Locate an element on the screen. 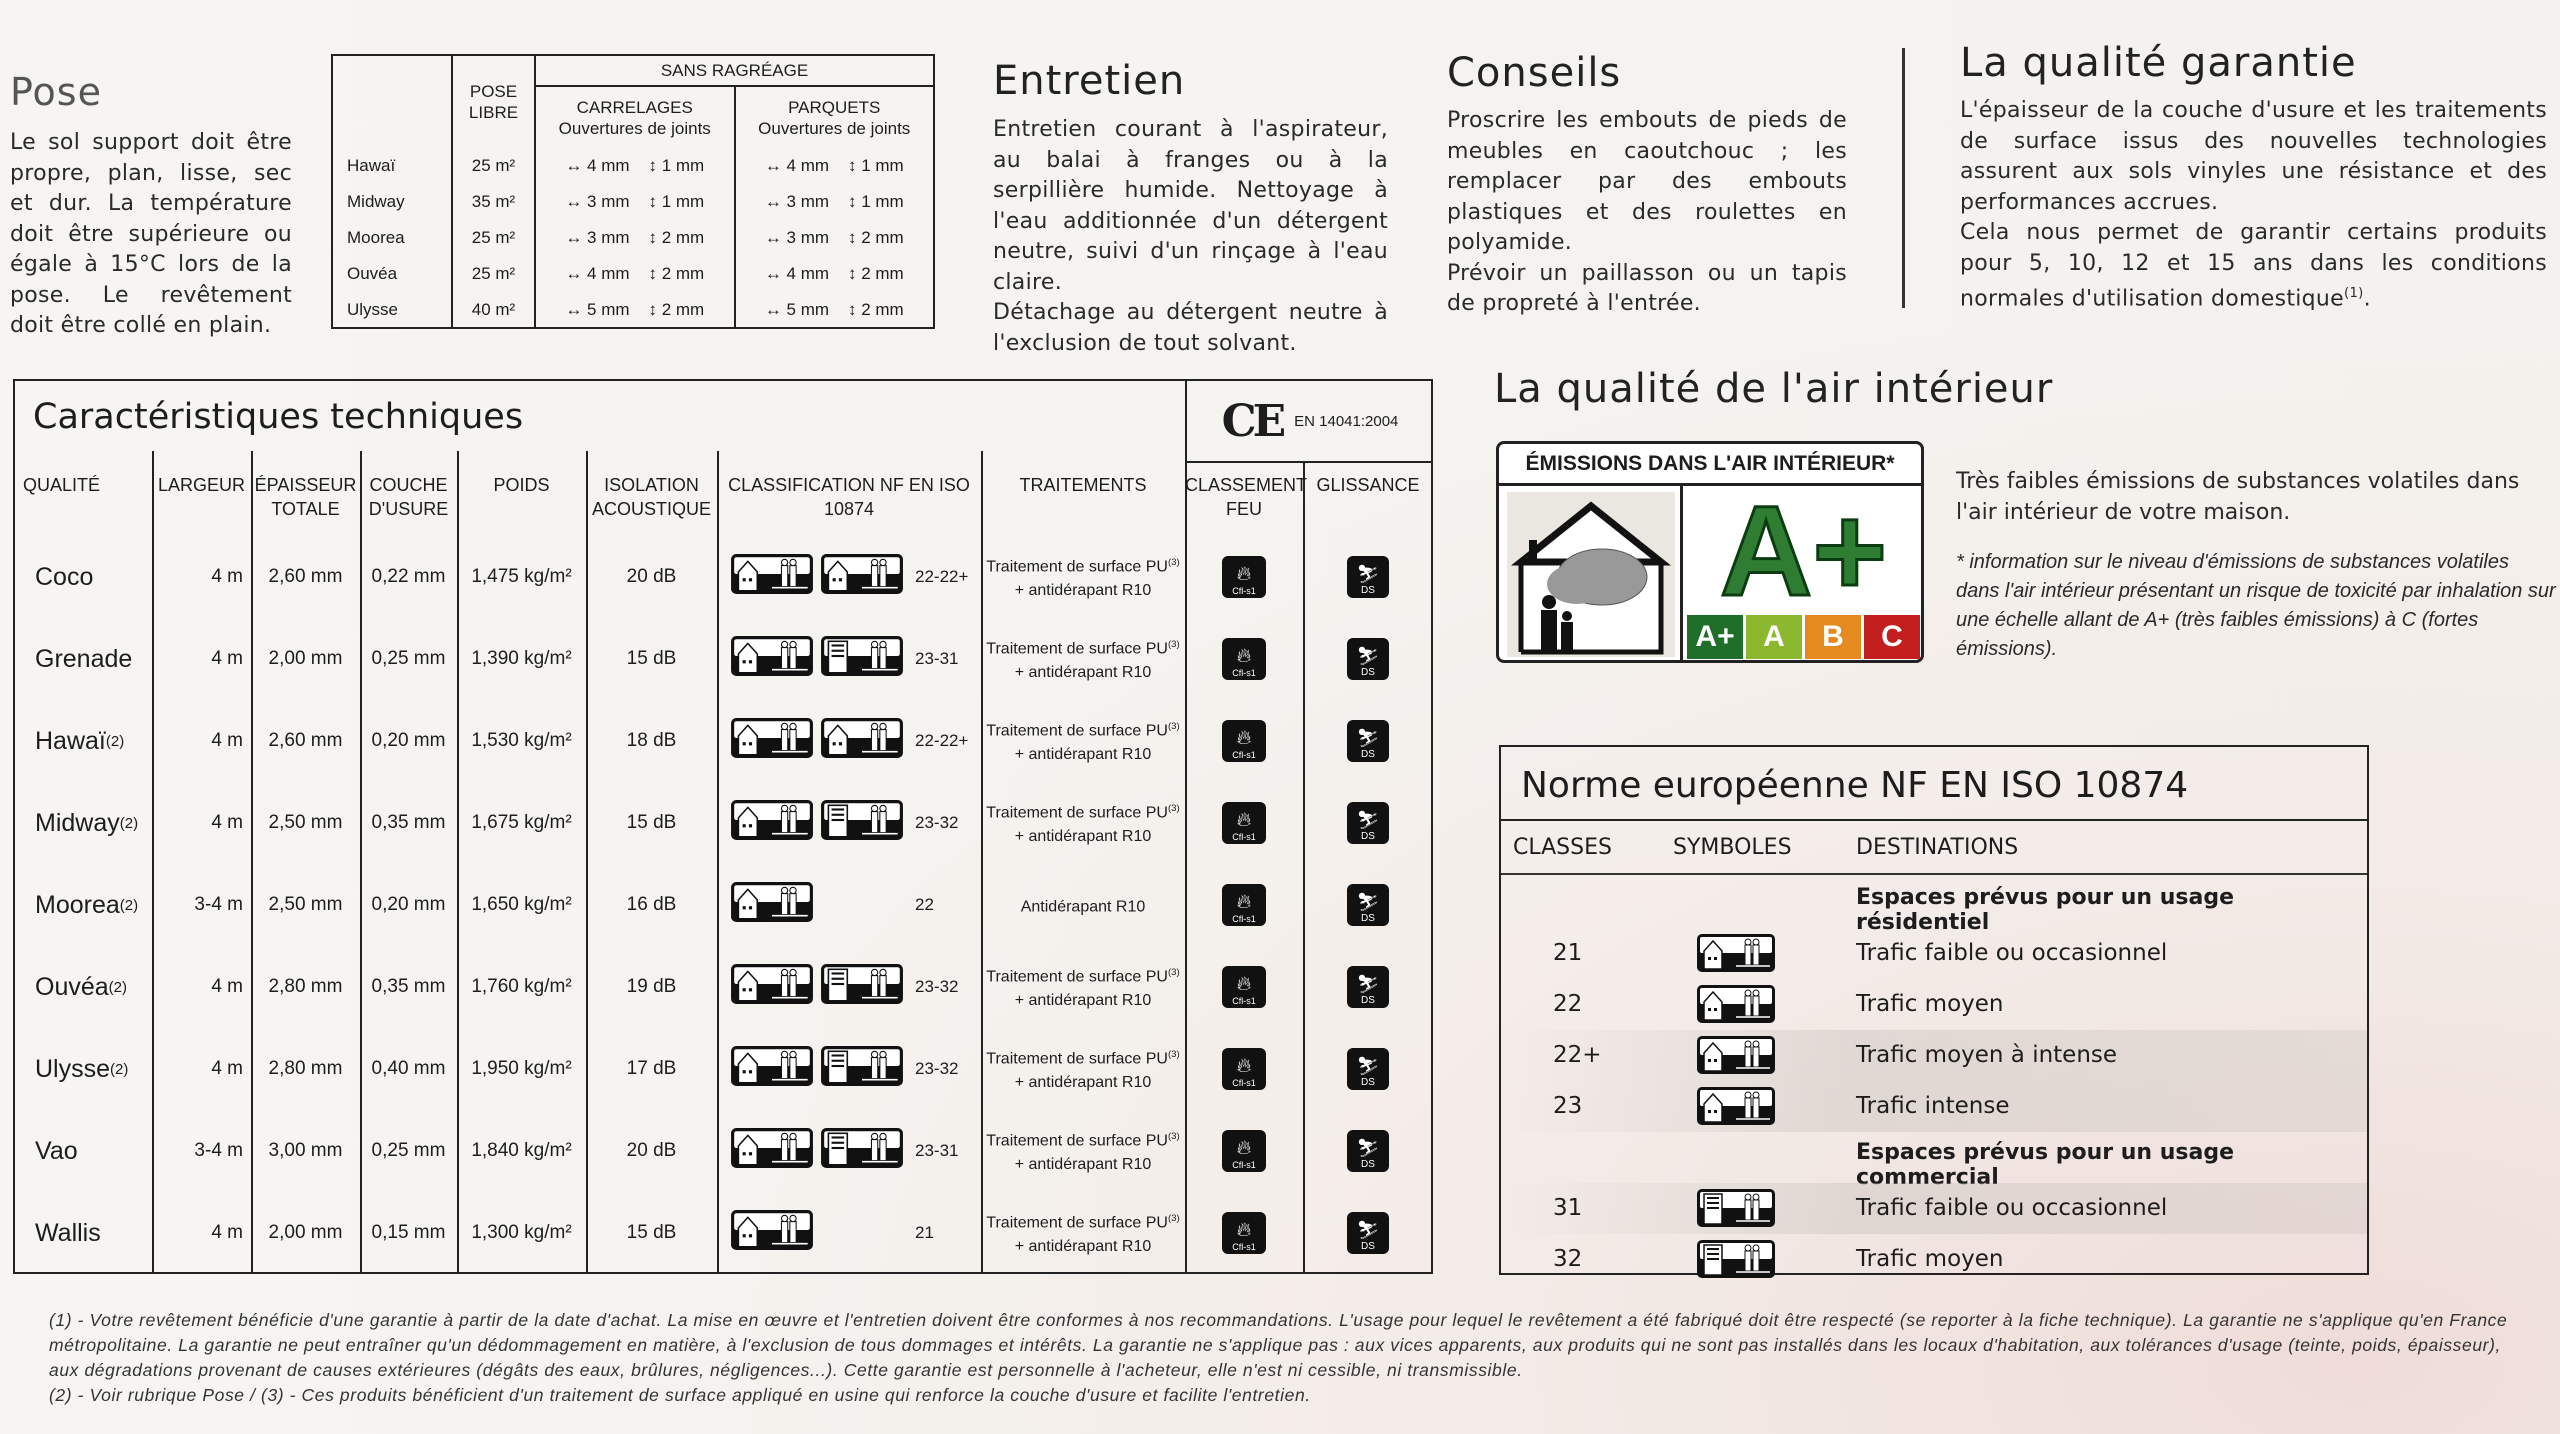  column-header: COUCHE D'USURE is located at coordinates (408, 497).